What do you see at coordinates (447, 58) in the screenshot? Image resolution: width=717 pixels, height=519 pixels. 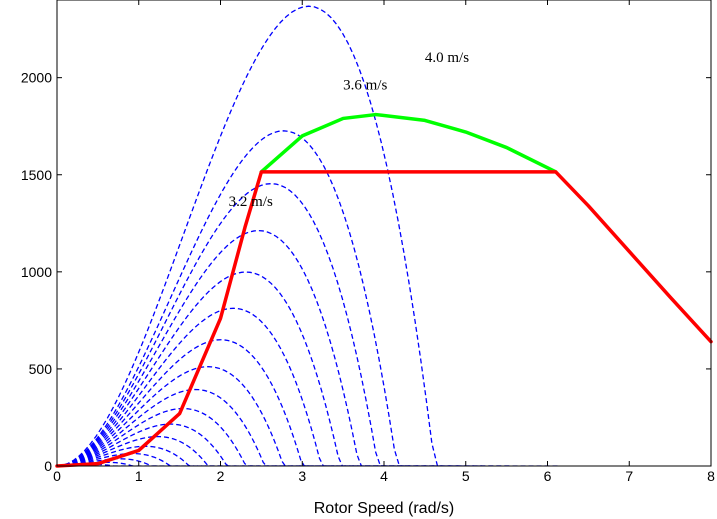 I see `annotation-label: 4.0 m/s` at bounding box center [447, 58].